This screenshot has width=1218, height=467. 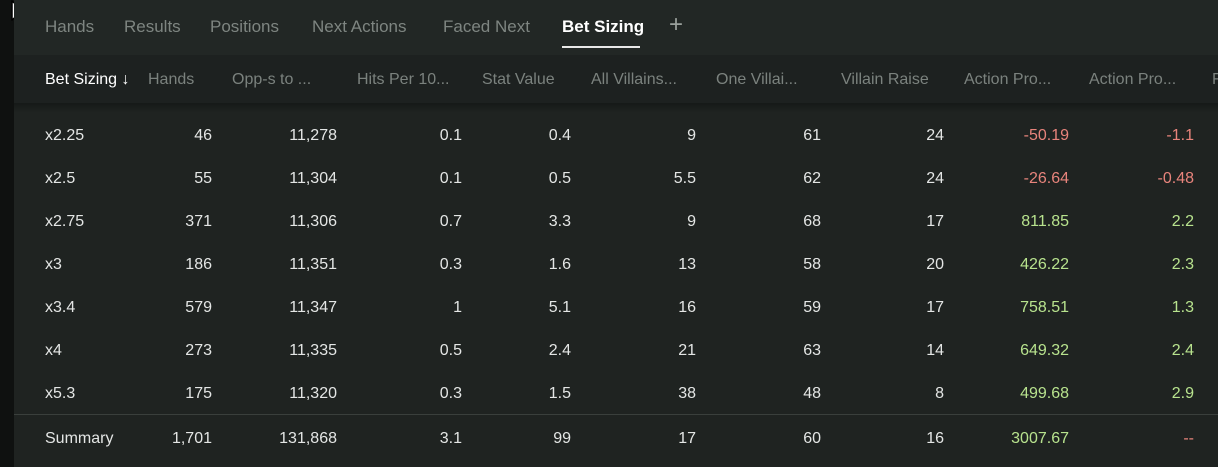 I want to click on all-villains-cell: 13, so click(x=687, y=264).